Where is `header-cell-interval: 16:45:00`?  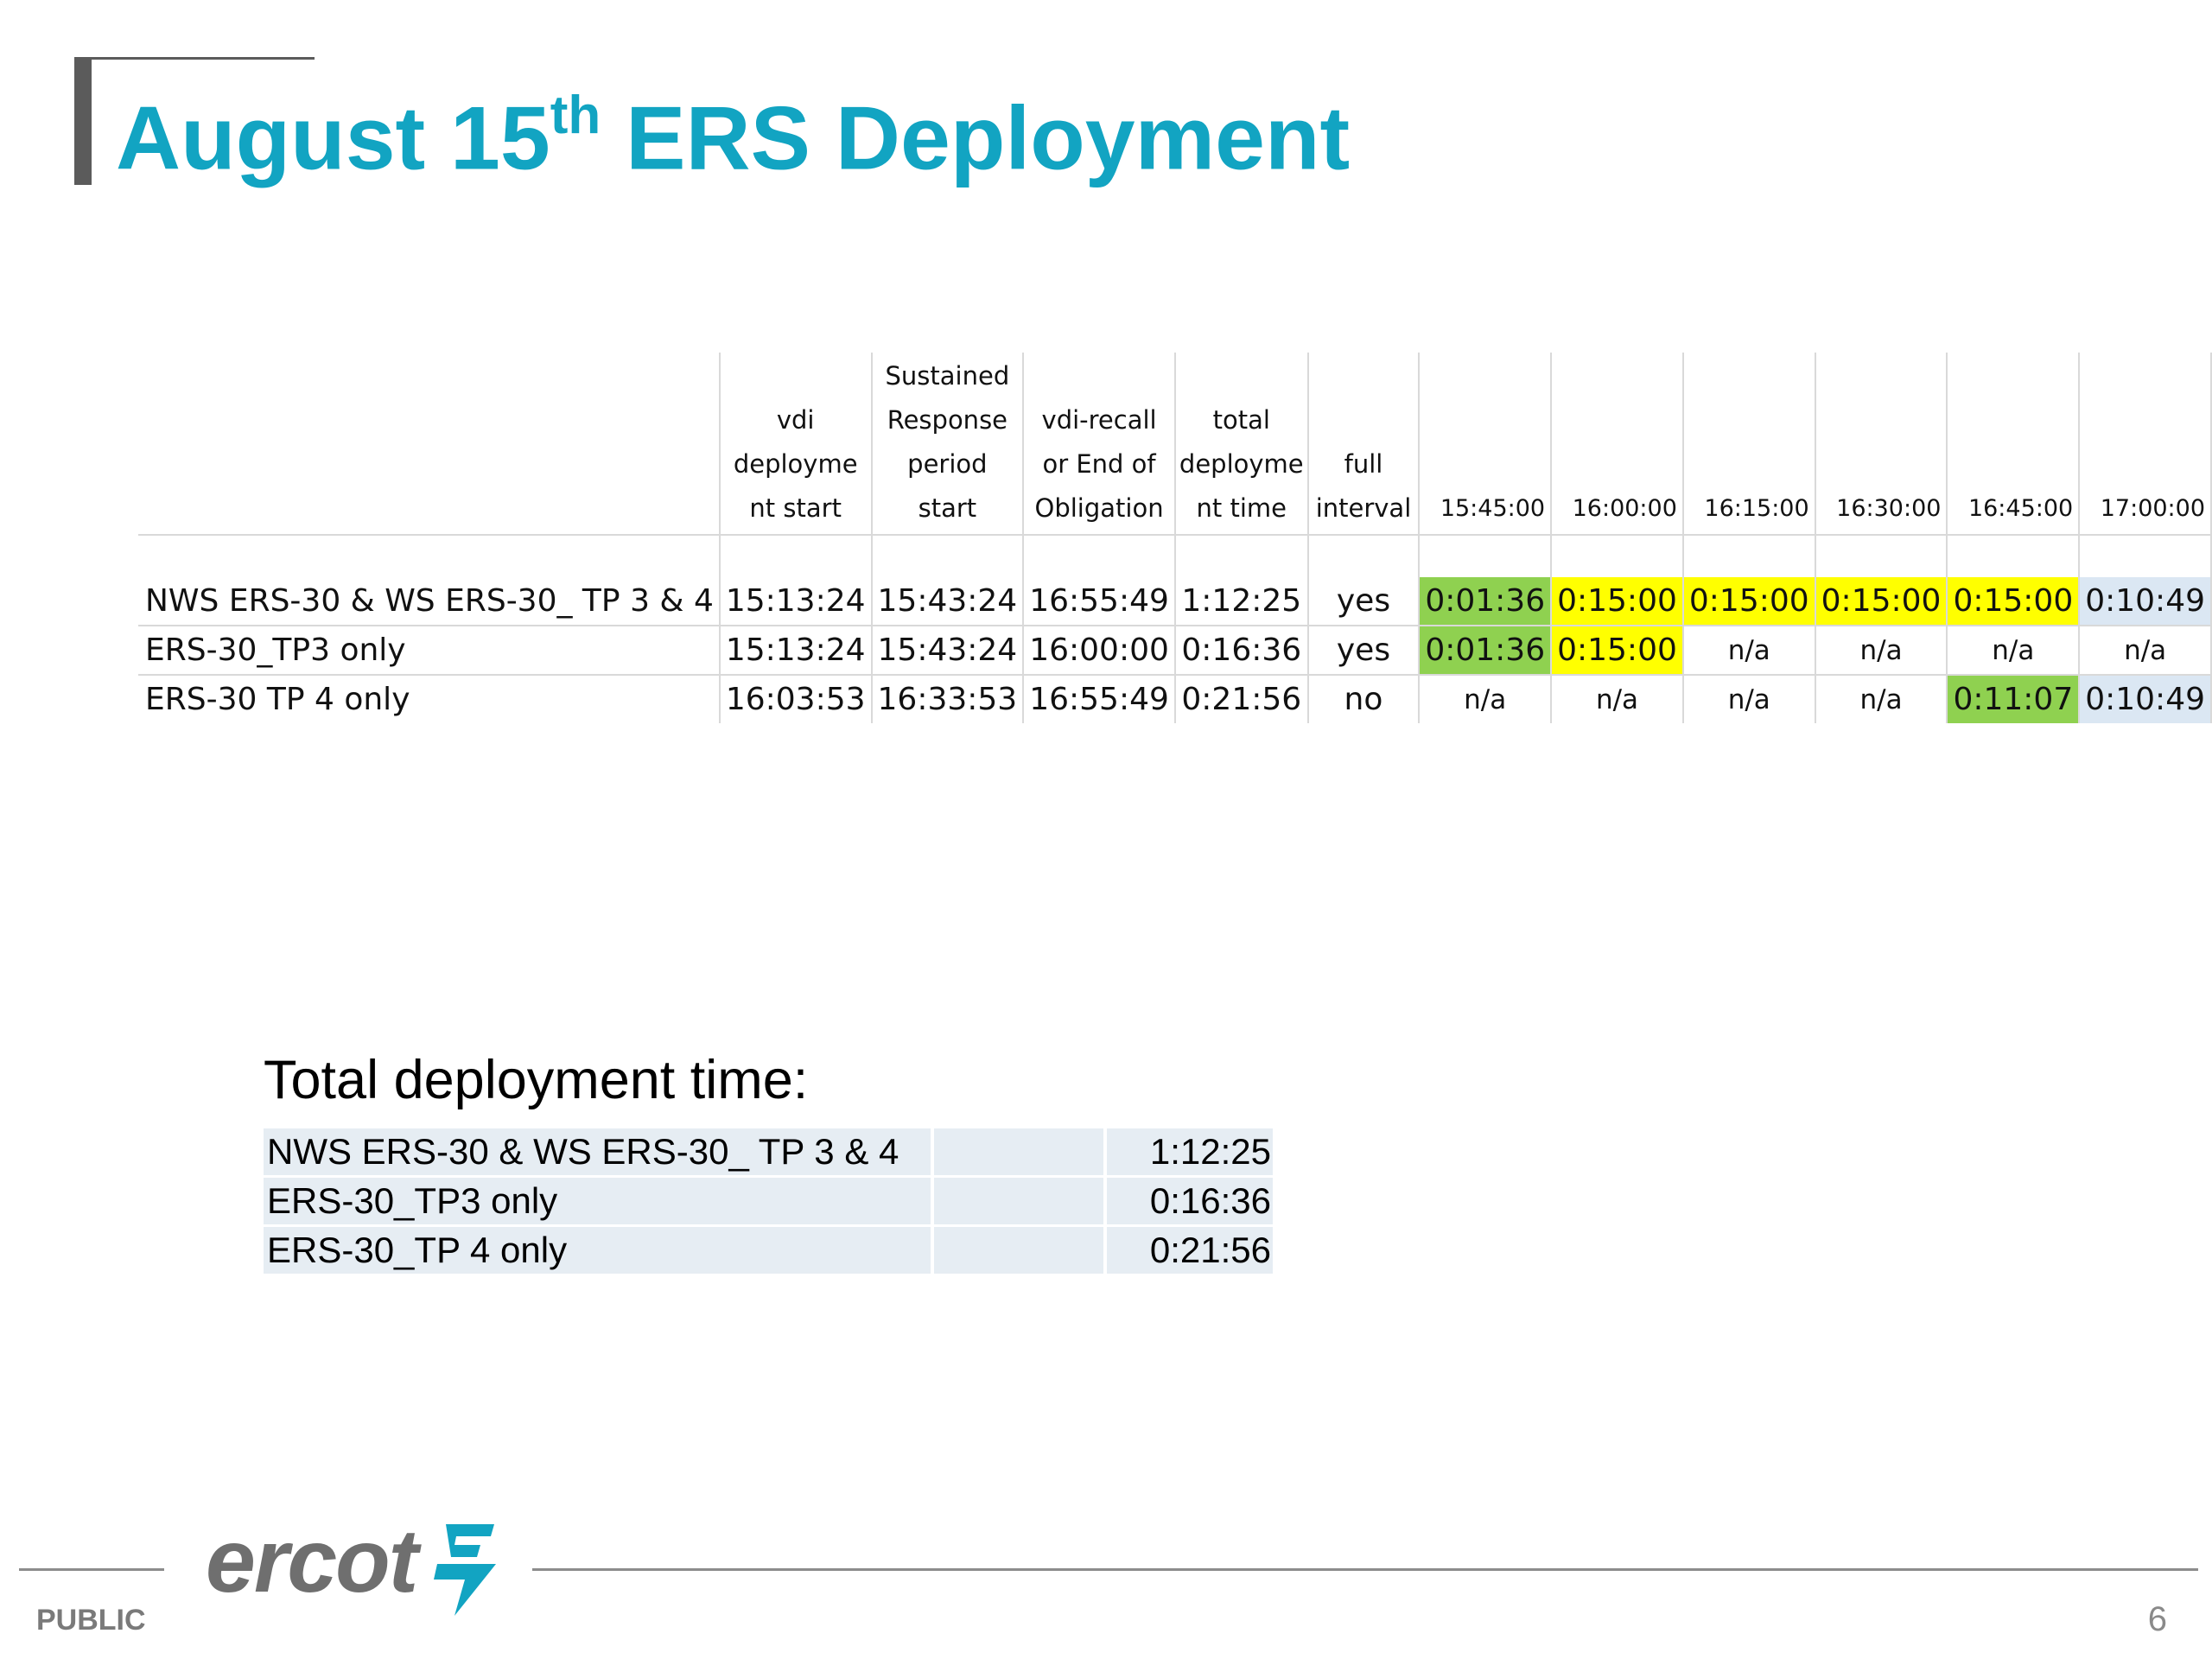
header-cell-interval: 16:45:00 is located at coordinates (2014, 444).